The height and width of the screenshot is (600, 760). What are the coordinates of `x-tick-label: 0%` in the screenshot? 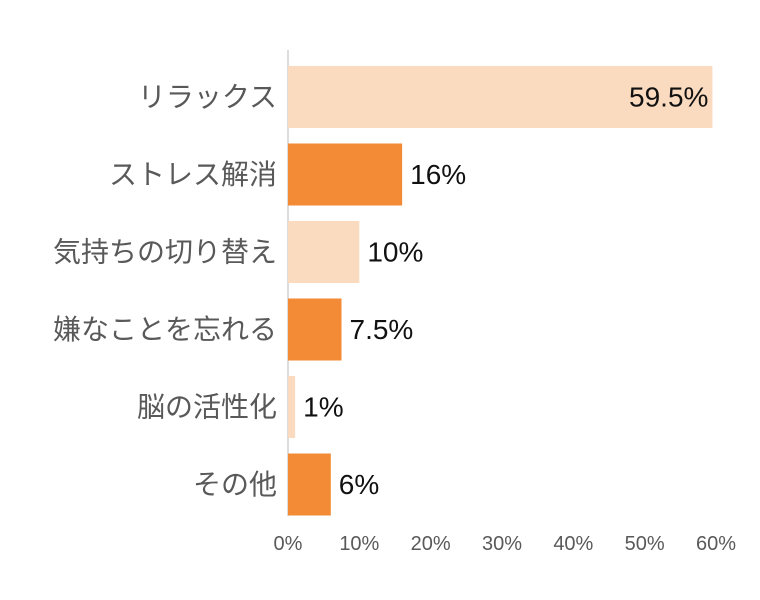 It's located at (288, 544).